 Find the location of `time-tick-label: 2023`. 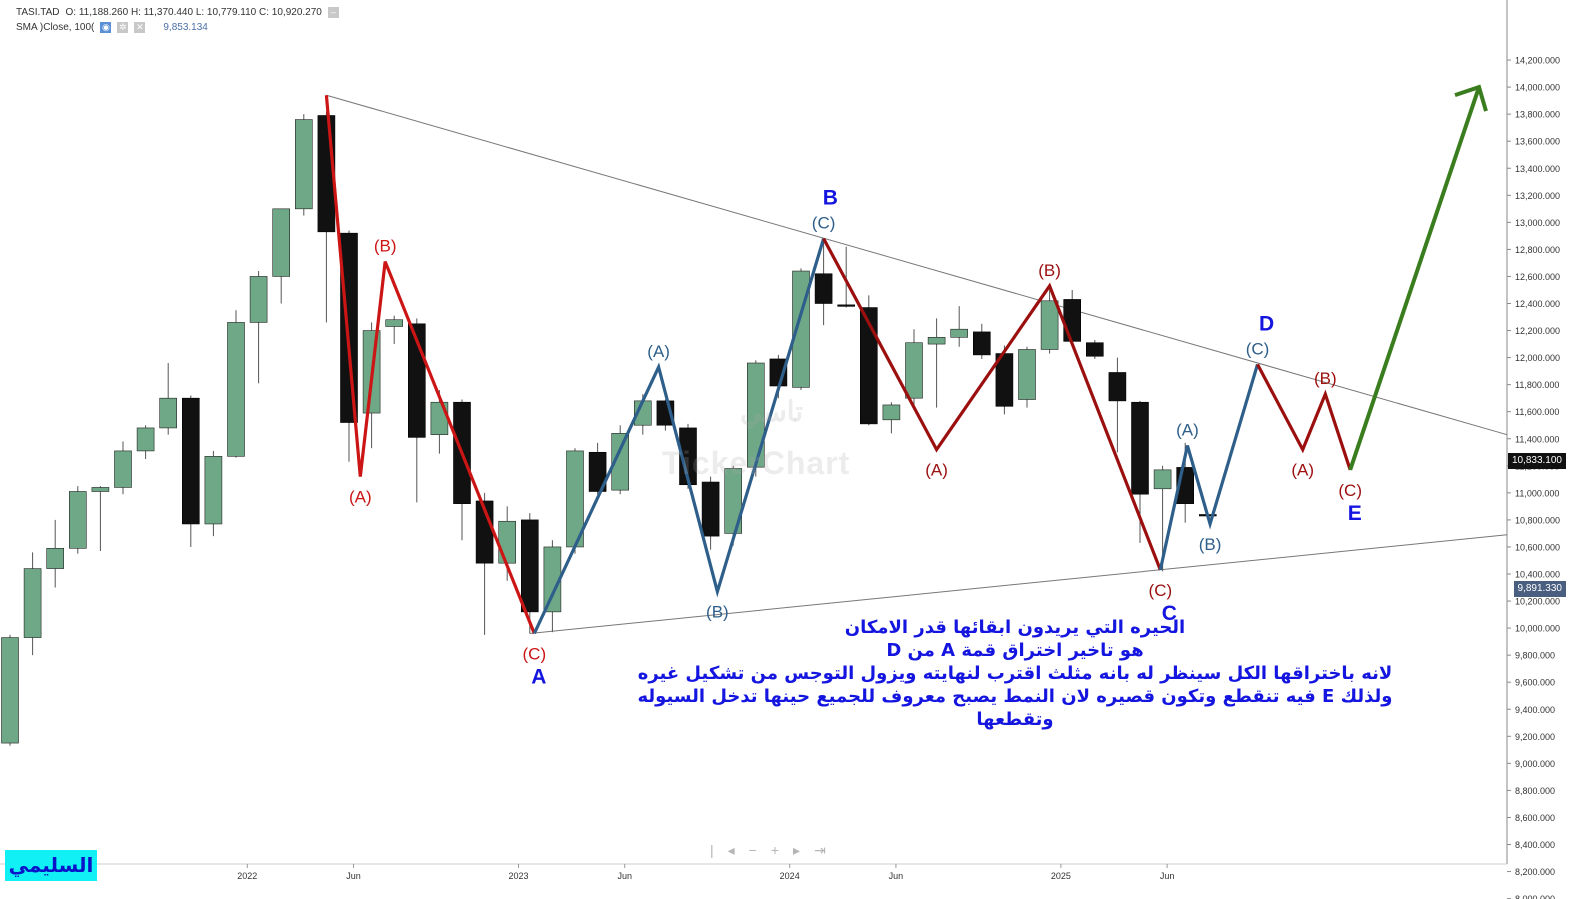

time-tick-label: 2023 is located at coordinates (518, 876).